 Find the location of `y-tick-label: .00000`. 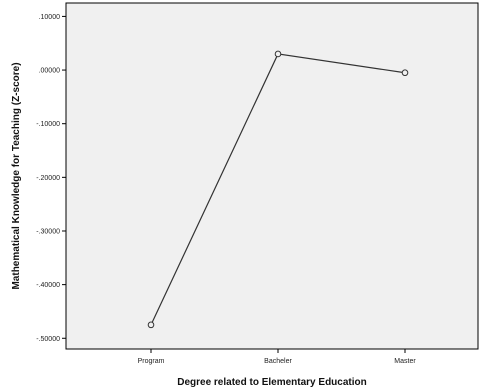

y-tick-label: .00000 is located at coordinates (50, 71).